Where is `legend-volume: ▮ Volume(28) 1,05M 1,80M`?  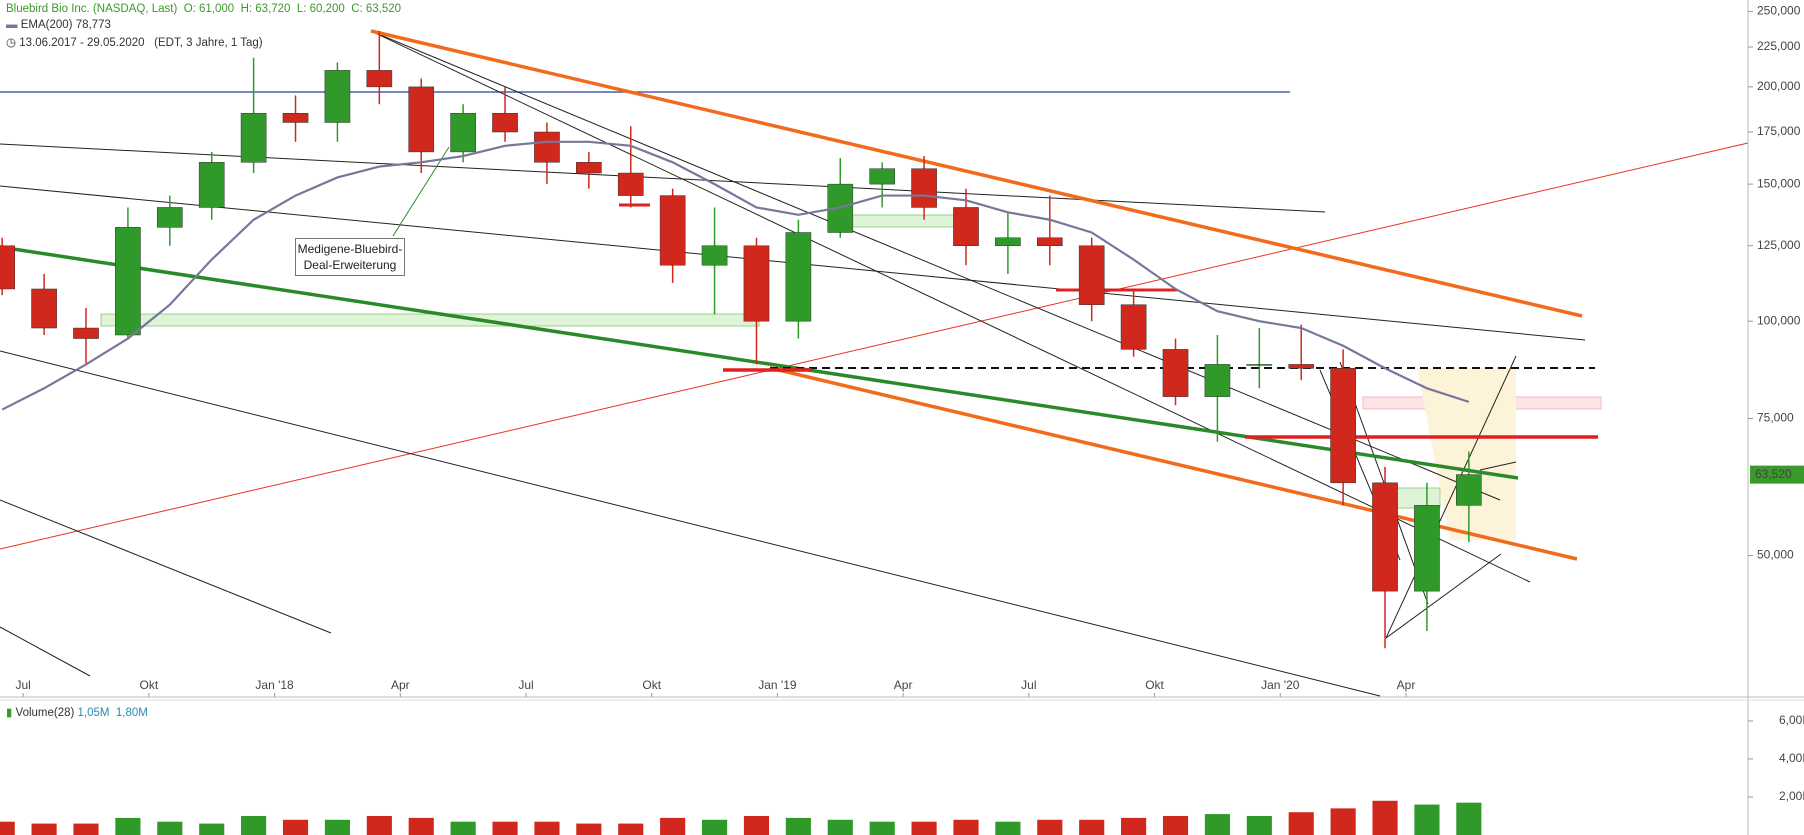
legend-volume: ▮ Volume(28) 1,05M 1,80M is located at coordinates (77, 713).